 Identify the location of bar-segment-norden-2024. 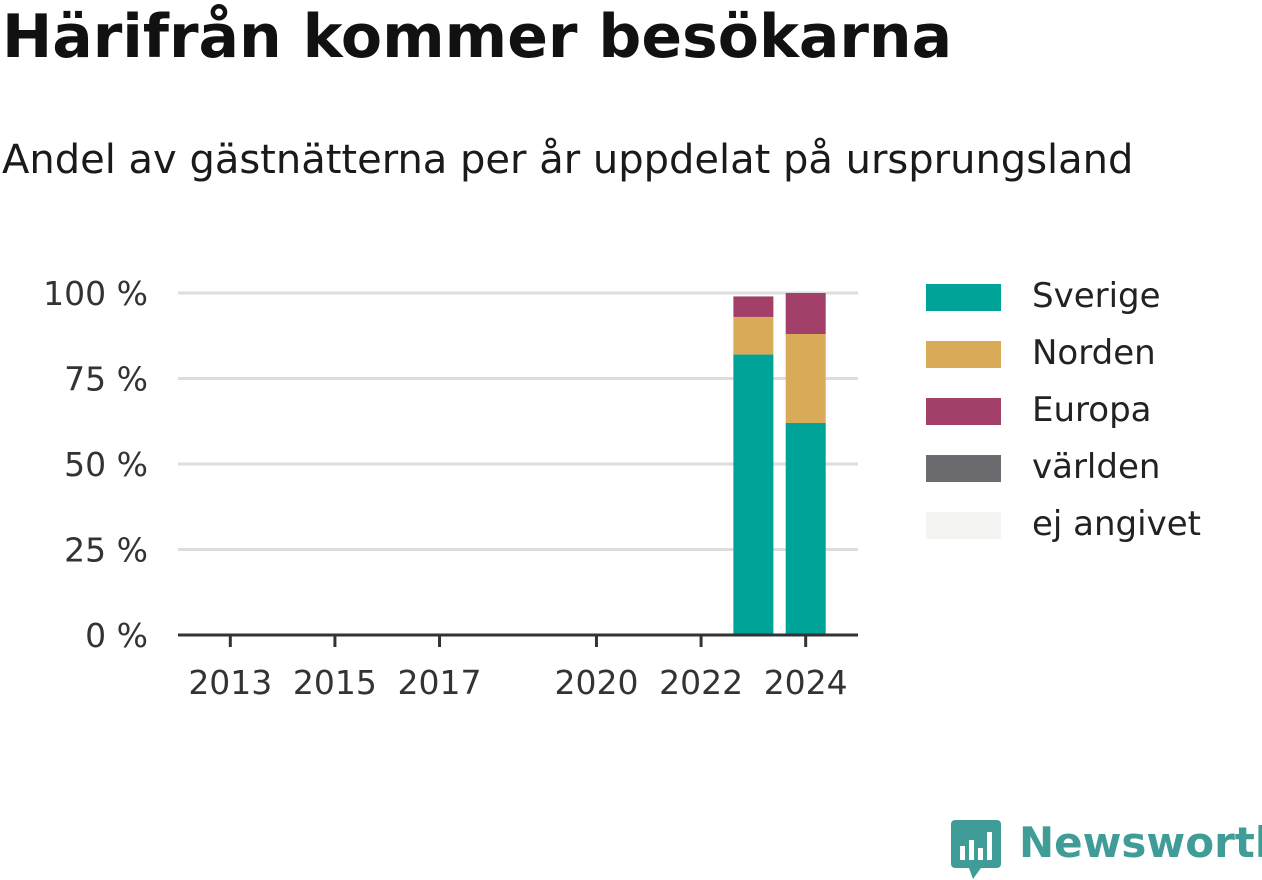
(805, 378).